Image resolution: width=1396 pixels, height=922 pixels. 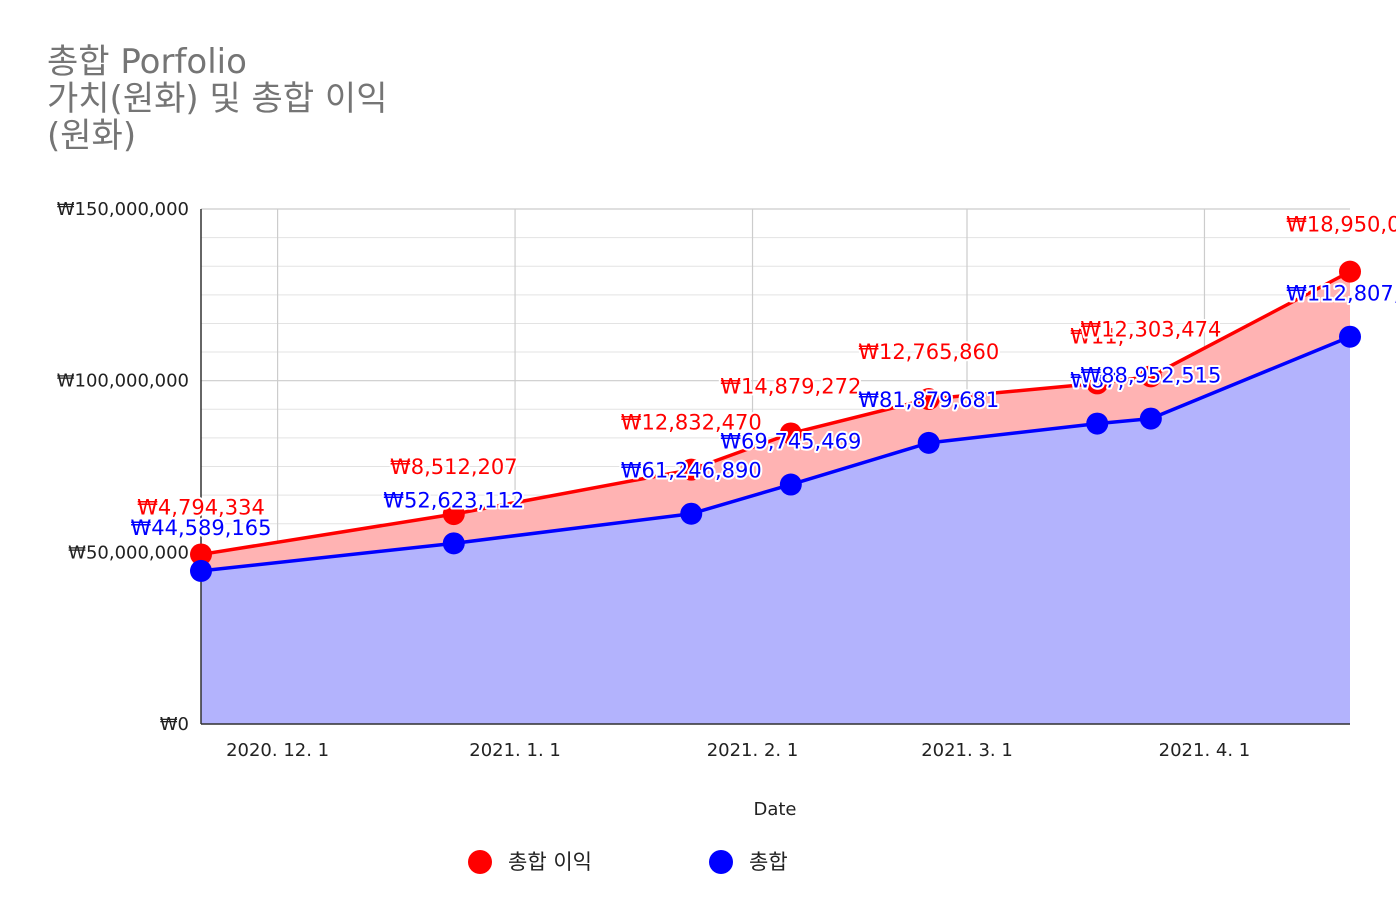 I want to click on data-label-total: ₩69,745,469, so click(x=790, y=442).